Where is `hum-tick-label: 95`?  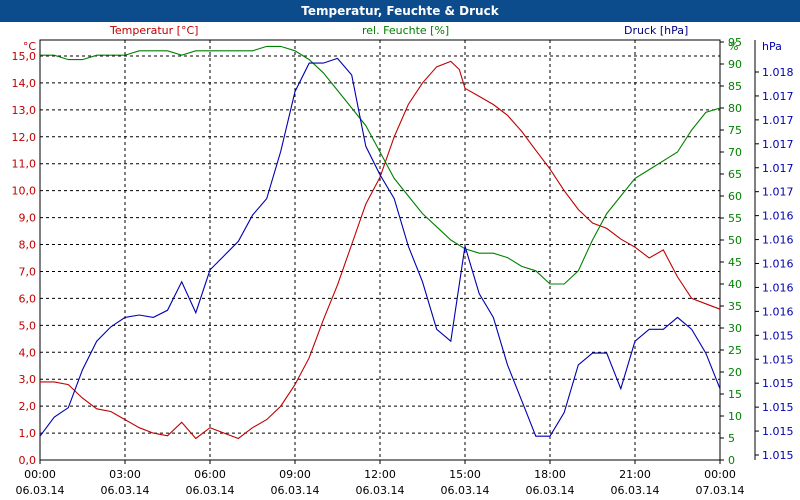 hum-tick-label: 95 is located at coordinates (735, 42).